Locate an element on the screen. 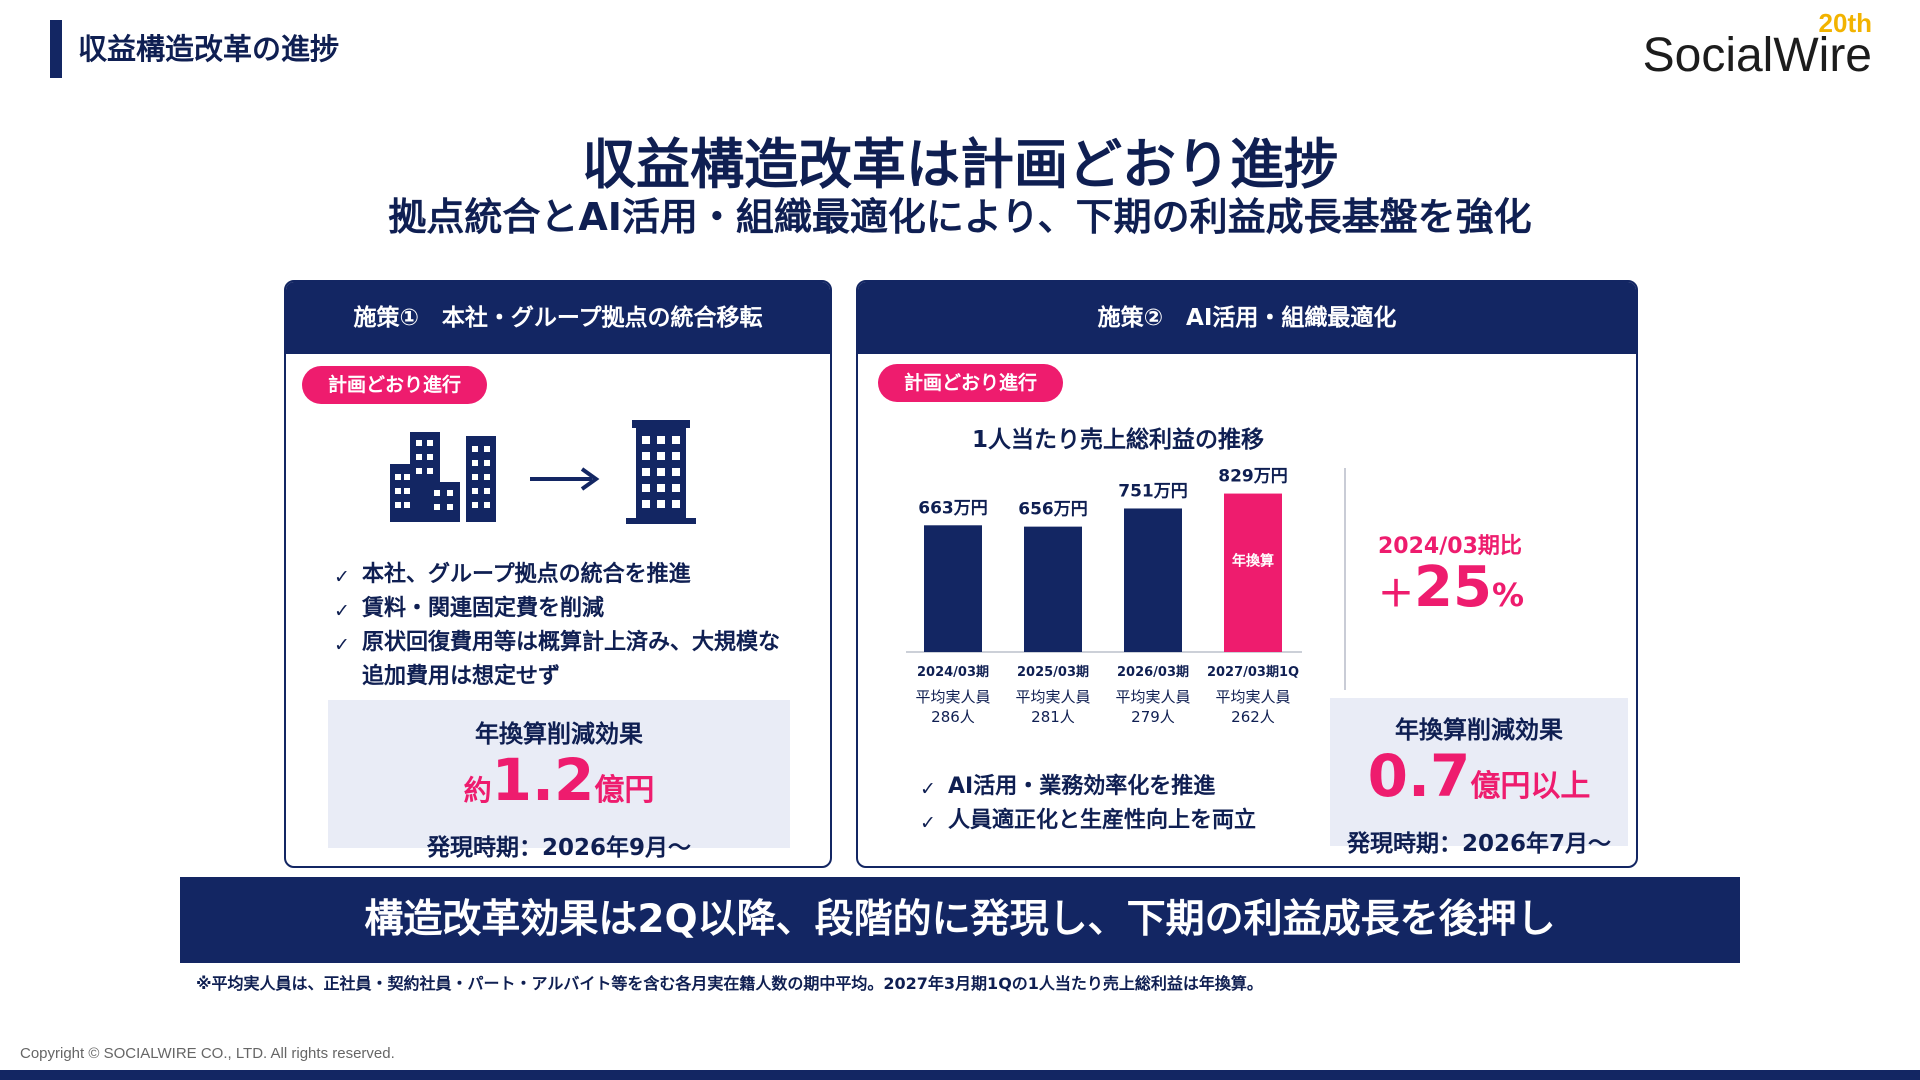  effect-prefix: 約 is located at coordinates (477, 790).